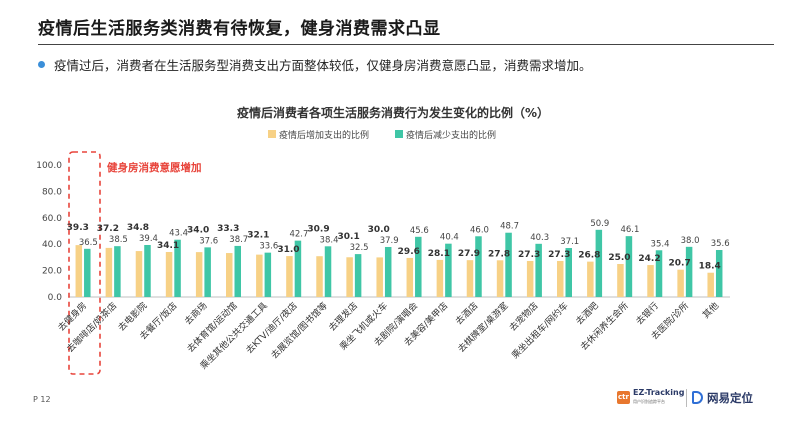  What do you see at coordinates (710, 310) in the screenshot?
I see `x-tick-label: 其他` at bounding box center [710, 310].